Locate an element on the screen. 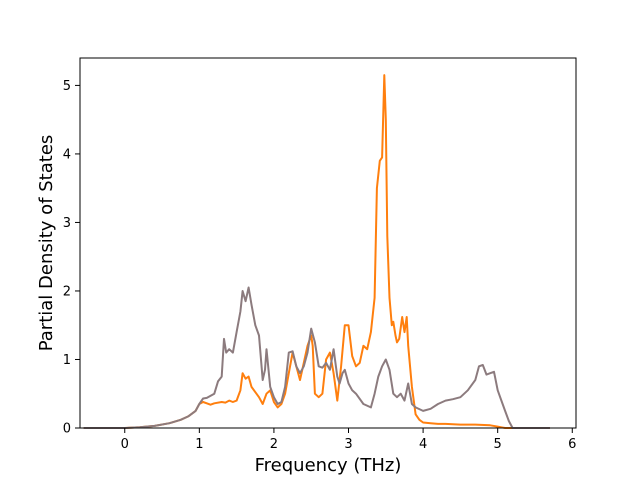 Image resolution: width=640 pixels, height=480 pixels. y-axis-label: Partial Density of States is located at coordinates (46, 243).